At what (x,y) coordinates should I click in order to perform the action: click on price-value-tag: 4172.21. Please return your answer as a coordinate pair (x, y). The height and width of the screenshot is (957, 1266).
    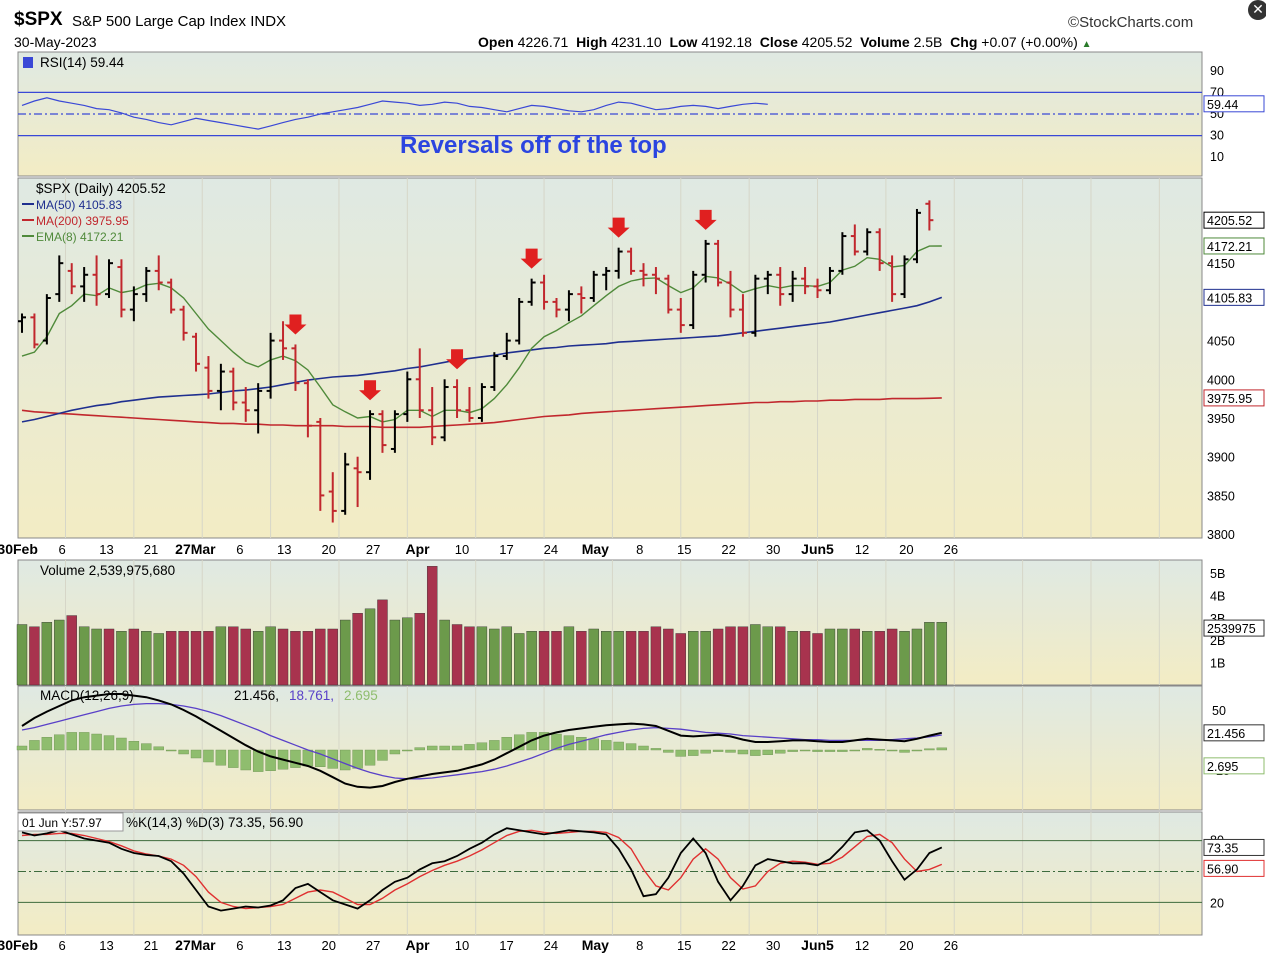
    Looking at the image, I should click on (1229, 247).